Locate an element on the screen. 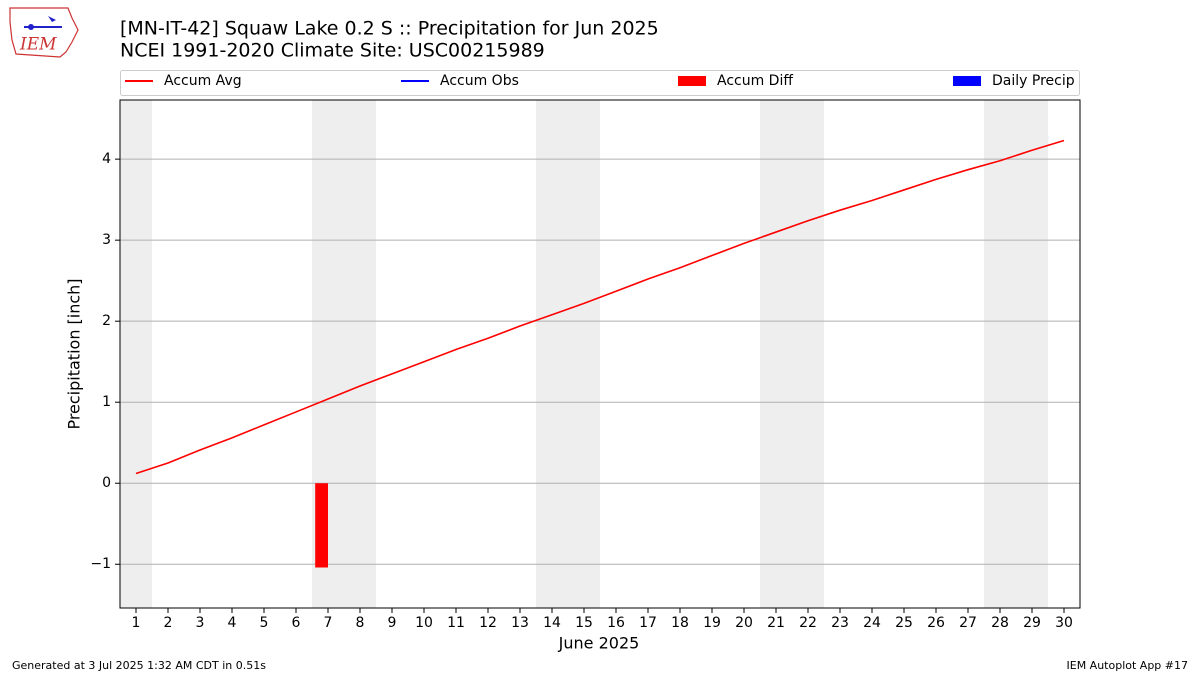 This screenshot has height=675, width=1200. x-tick-label: 5 is located at coordinates (264, 623).